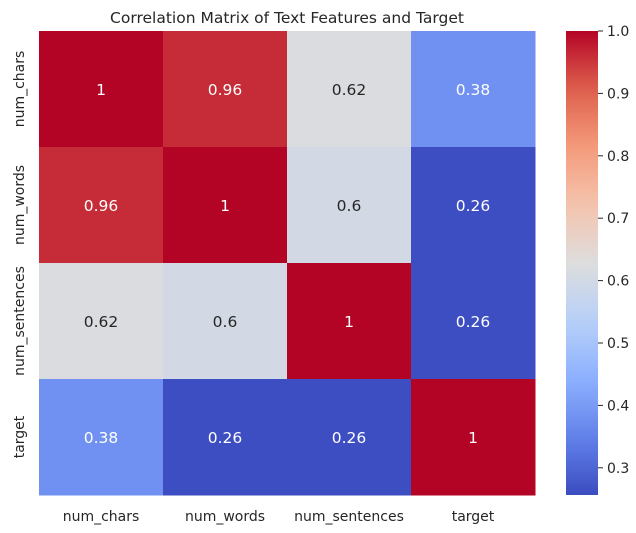 This screenshot has height=533, width=636. I want to click on colorbar-tick-label: 0.6, so click(618, 282).